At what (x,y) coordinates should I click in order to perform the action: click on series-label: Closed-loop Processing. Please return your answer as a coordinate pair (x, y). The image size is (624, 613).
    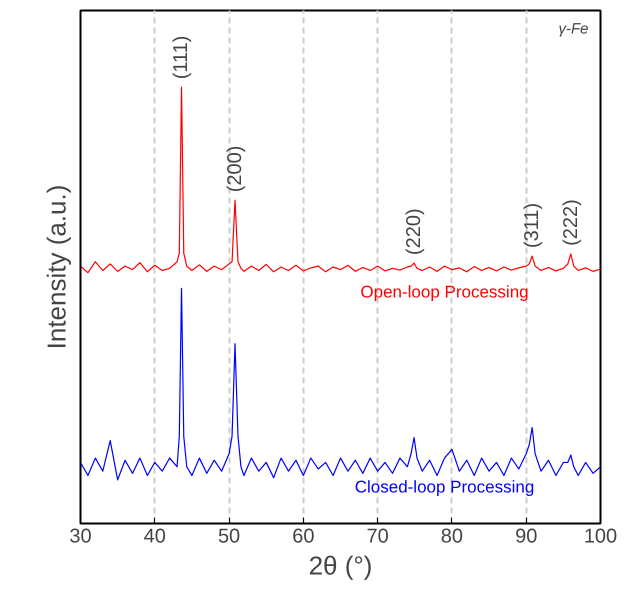
    Looking at the image, I should click on (444, 487).